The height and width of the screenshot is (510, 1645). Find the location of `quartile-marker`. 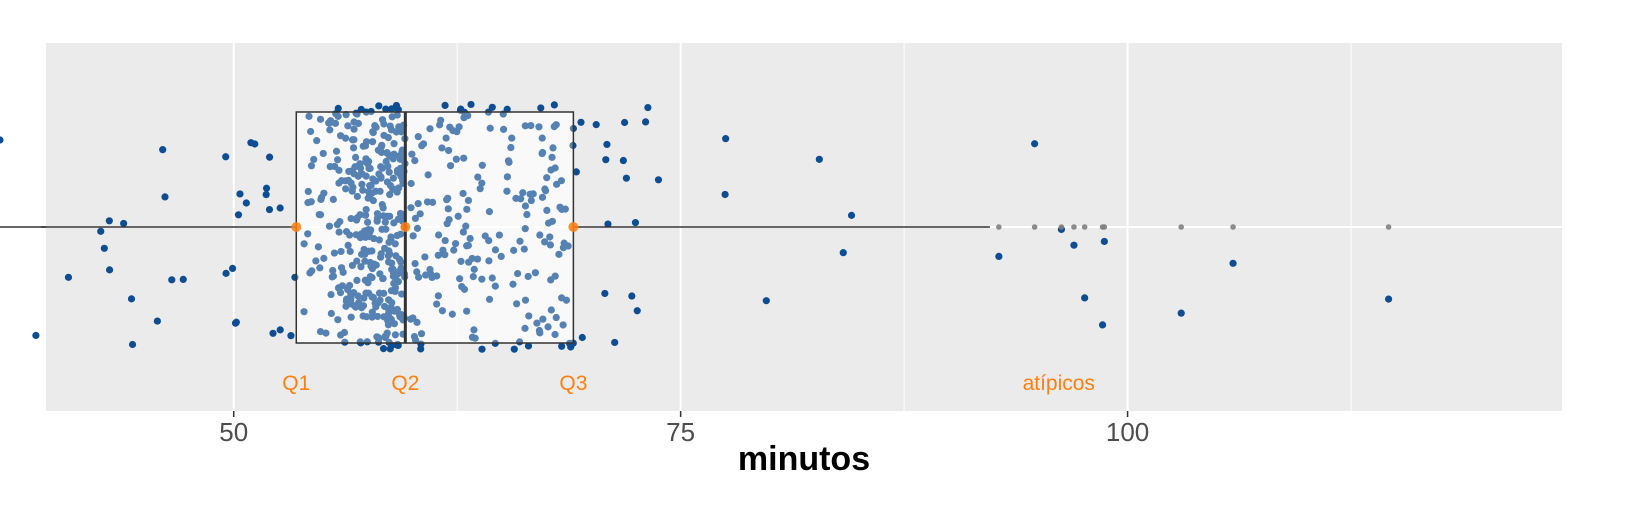

quartile-marker is located at coordinates (296, 227).